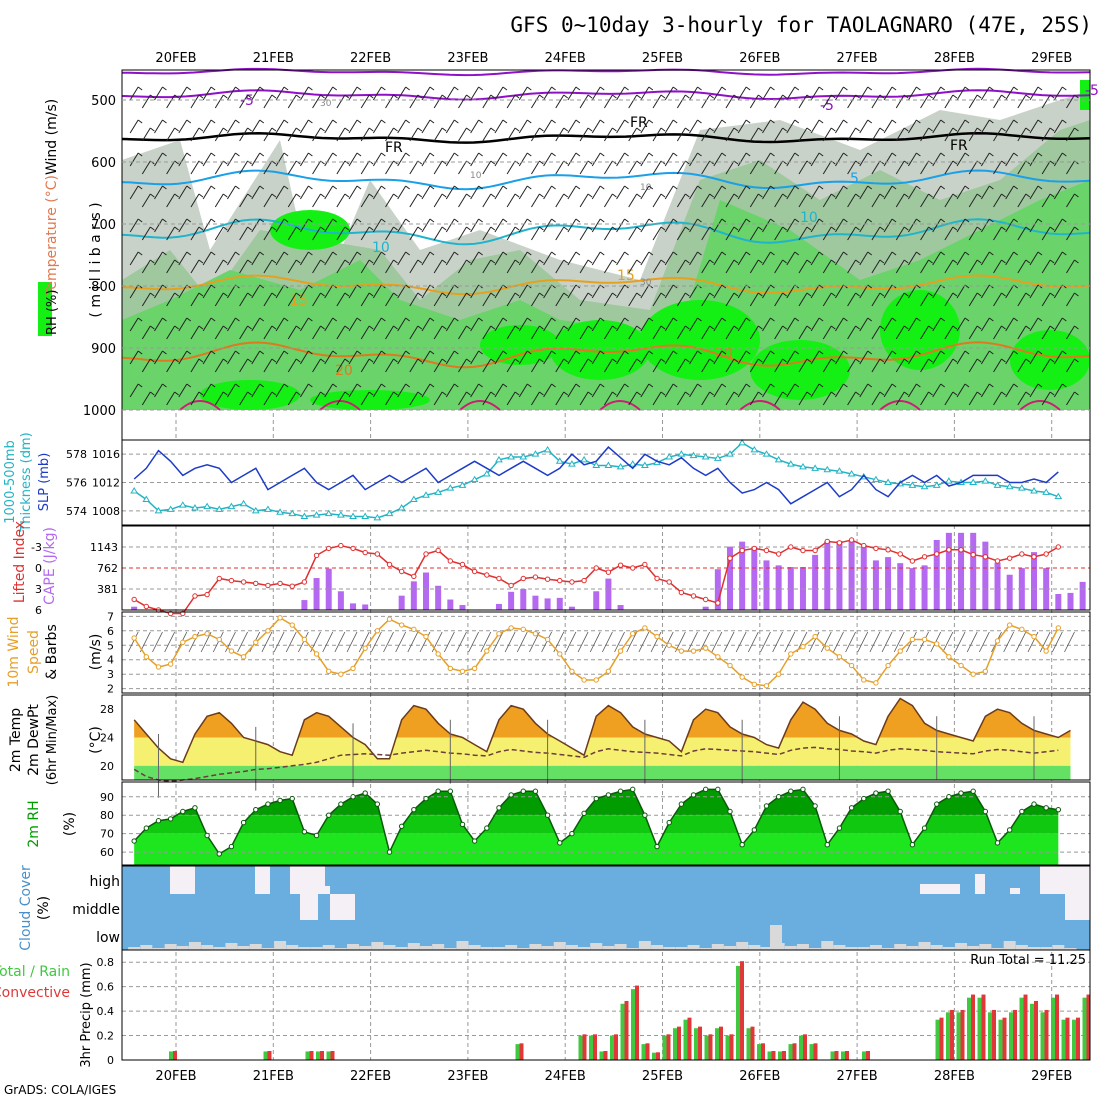 The height and width of the screenshot is (1100, 1100). I want to click on slp-series, so click(596, 475).